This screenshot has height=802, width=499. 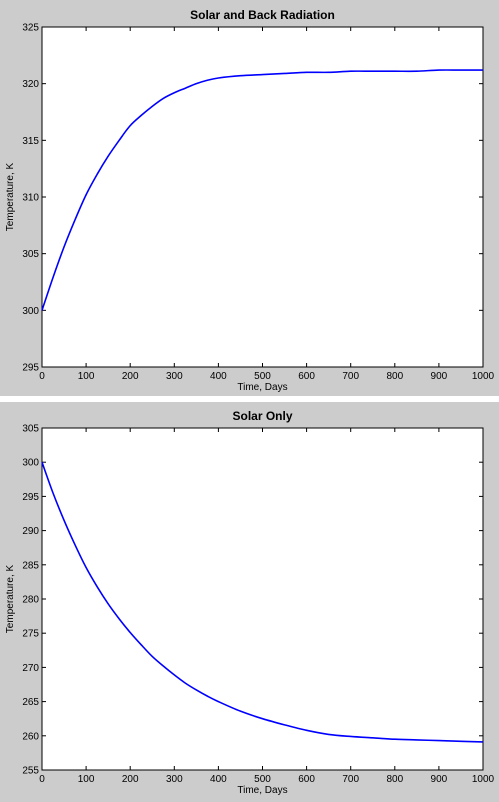 What do you see at coordinates (30, 531) in the screenshot?
I see `bottom-y-tick-label: 290` at bounding box center [30, 531].